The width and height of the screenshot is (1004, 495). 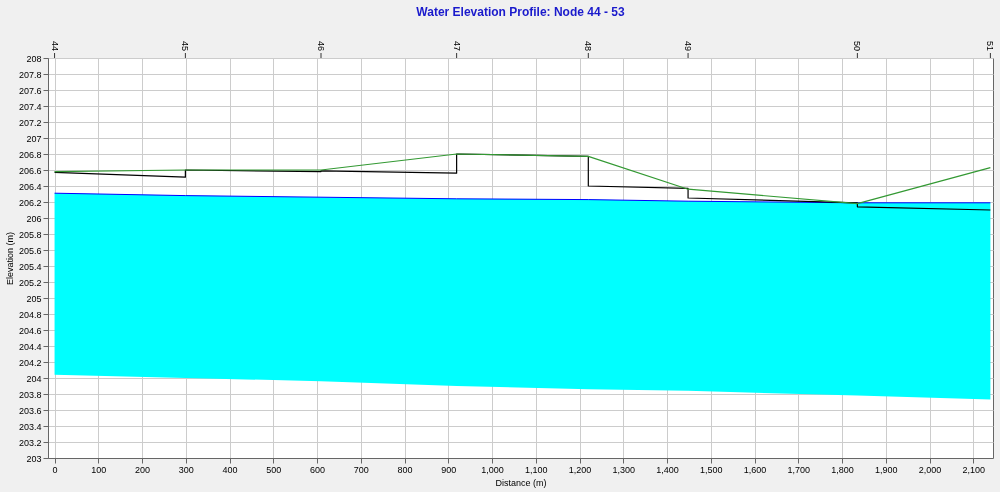 I want to click on y-tick-label: 205, so click(x=34, y=298).